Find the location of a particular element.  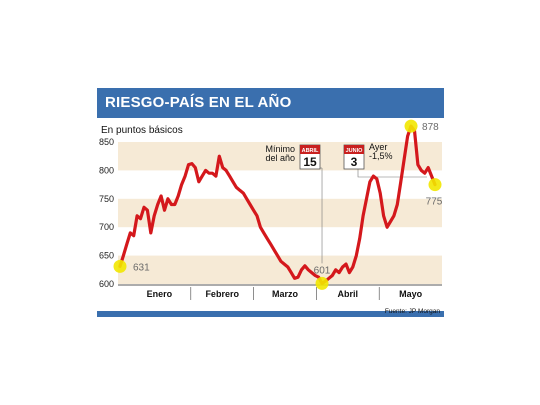

bottom-bar is located at coordinates (270, 314).